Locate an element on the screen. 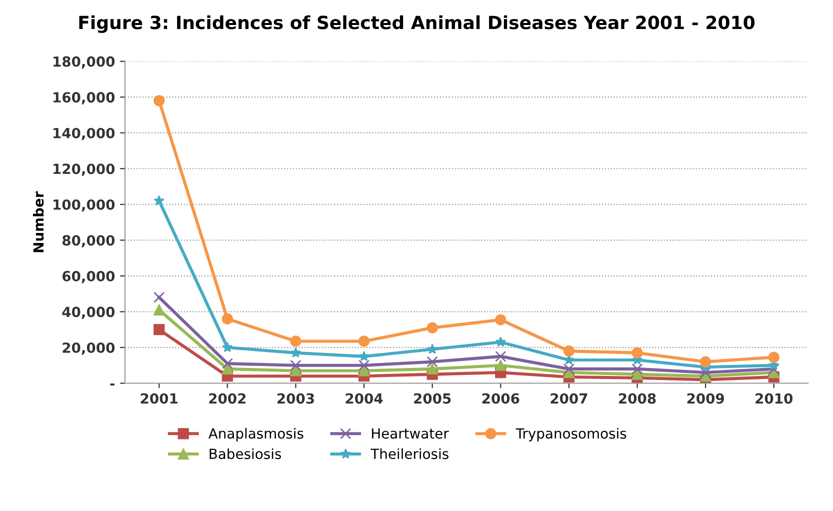 The image size is (833, 511). y-tick-label: 40,000 is located at coordinates (88, 312).